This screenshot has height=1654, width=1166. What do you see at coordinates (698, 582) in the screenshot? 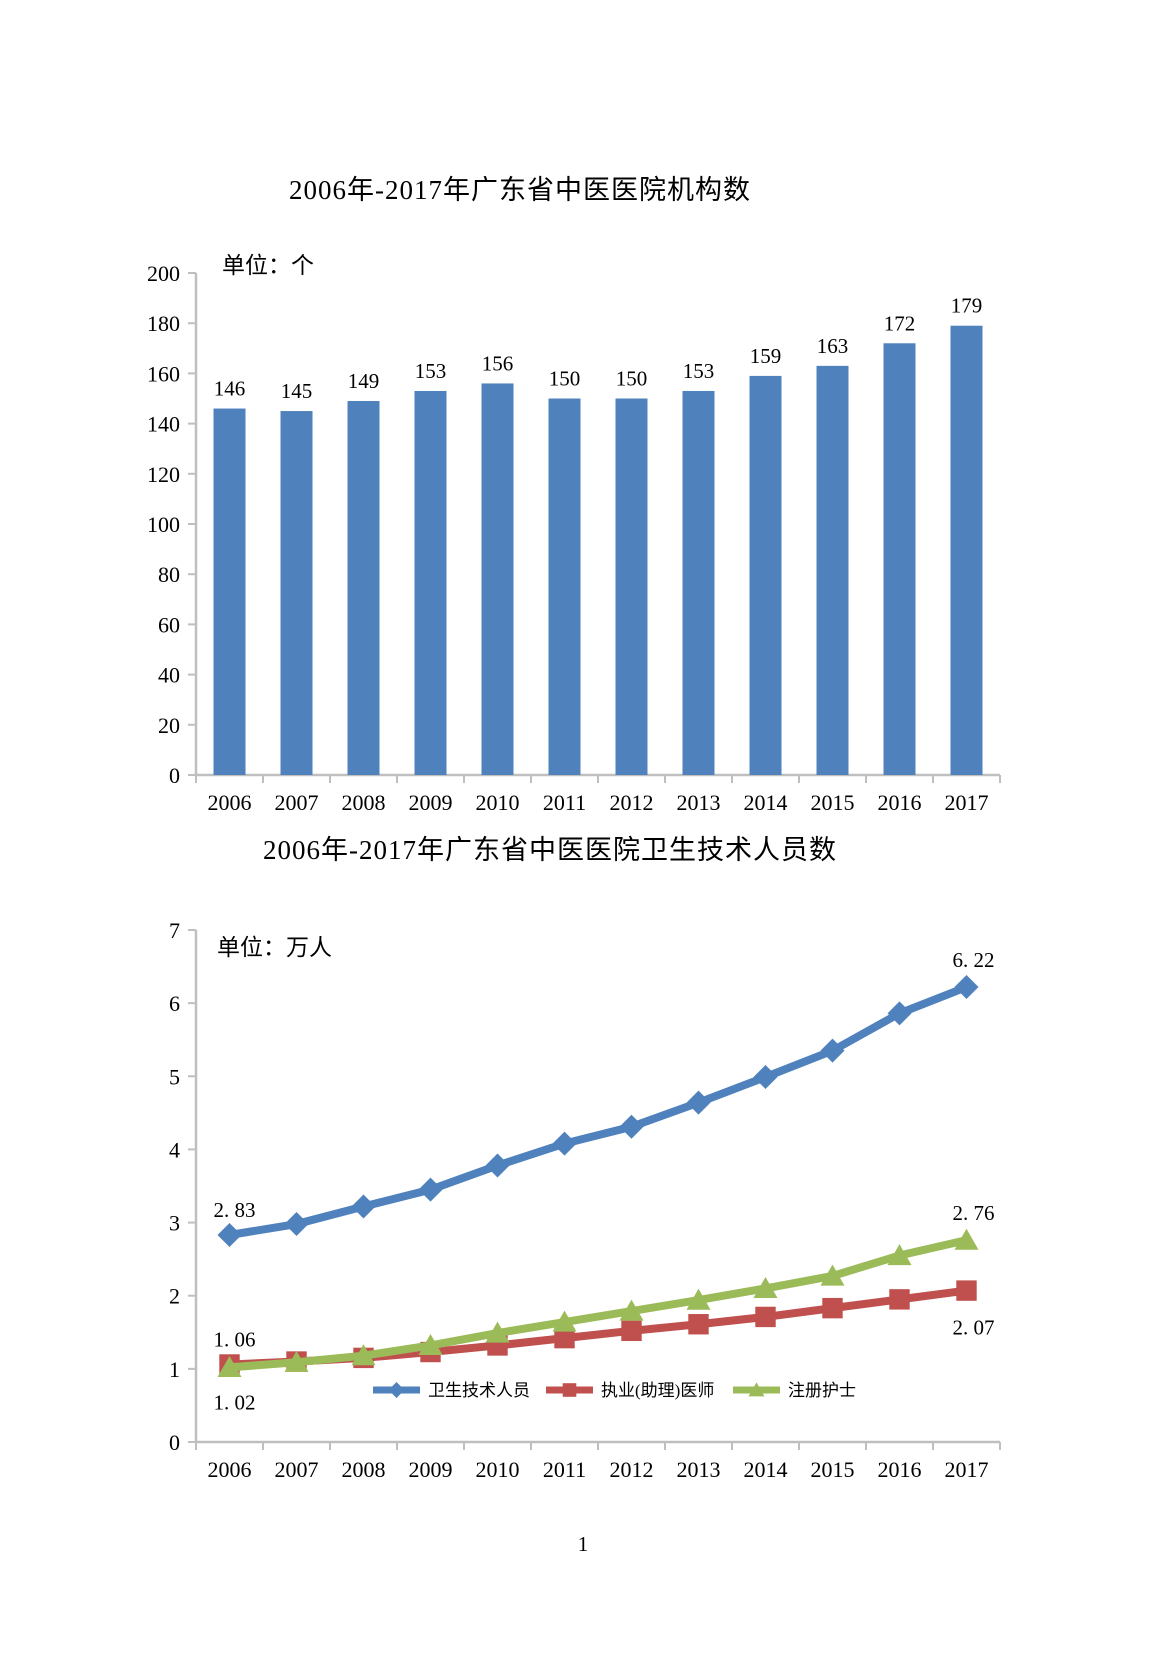
I see `bar-2013` at bounding box center [698, 582].